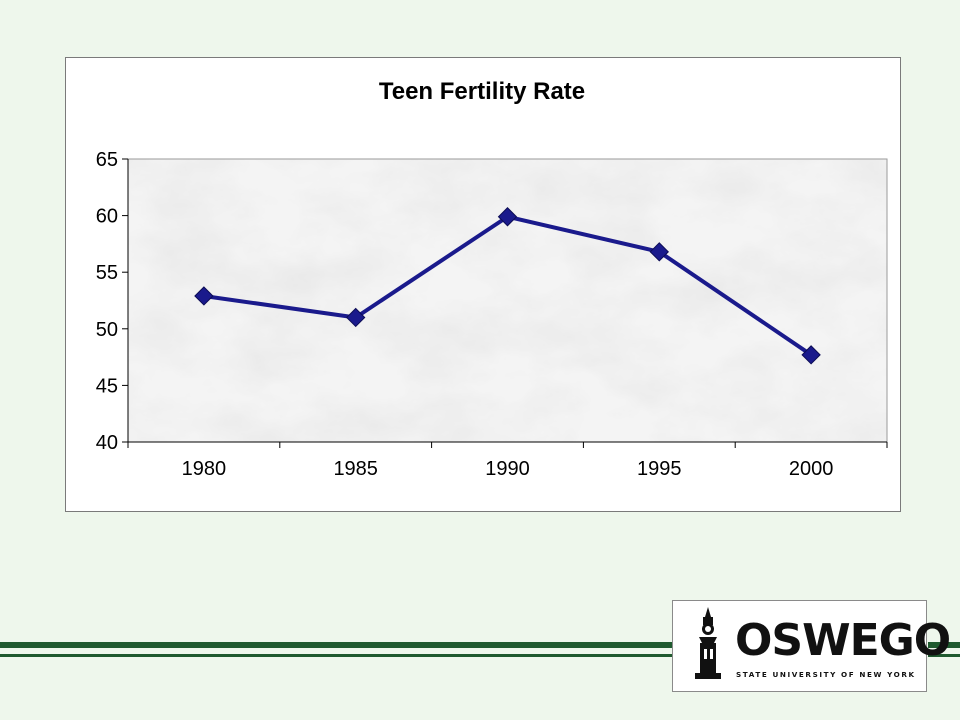 This screenshot has width=960, height=720. I want to click on x-tick-label: 2000, so click(811, 469).